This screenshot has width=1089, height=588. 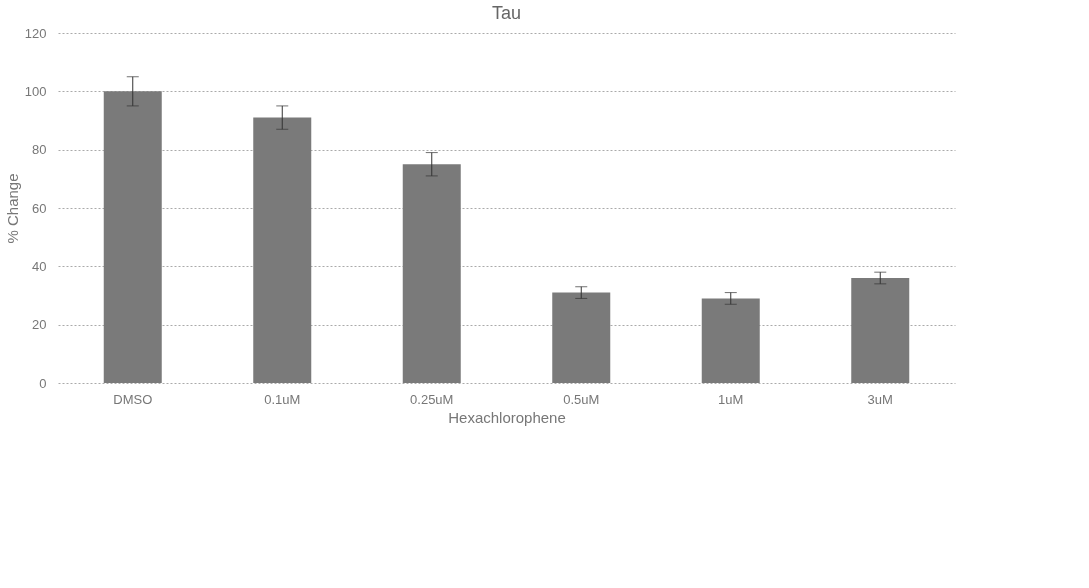 What do you see at coordinates (43, 383) in the screenshot?
I see `y-tick-label: 0` at bounding box center [43, 383].